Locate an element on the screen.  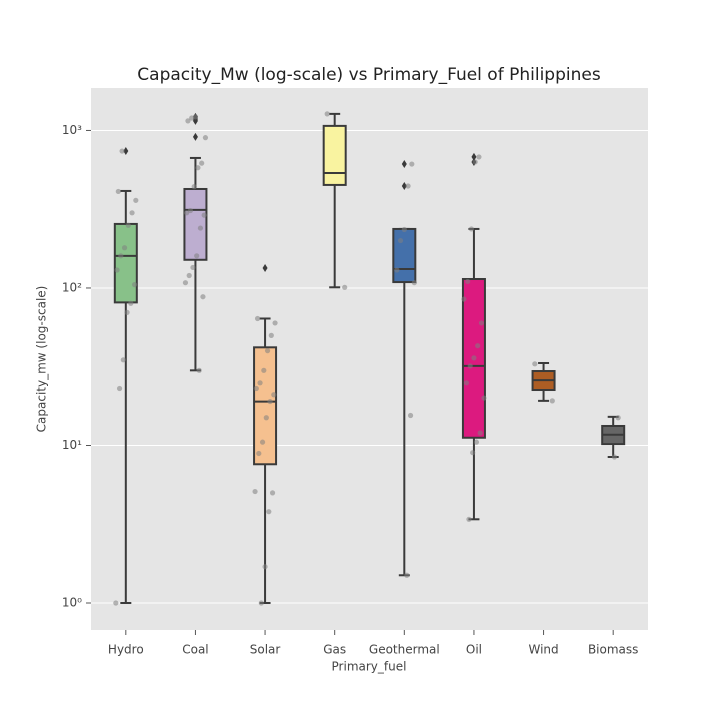
x-axis-label: Primary_fuel is located at coordinates (369, 667).